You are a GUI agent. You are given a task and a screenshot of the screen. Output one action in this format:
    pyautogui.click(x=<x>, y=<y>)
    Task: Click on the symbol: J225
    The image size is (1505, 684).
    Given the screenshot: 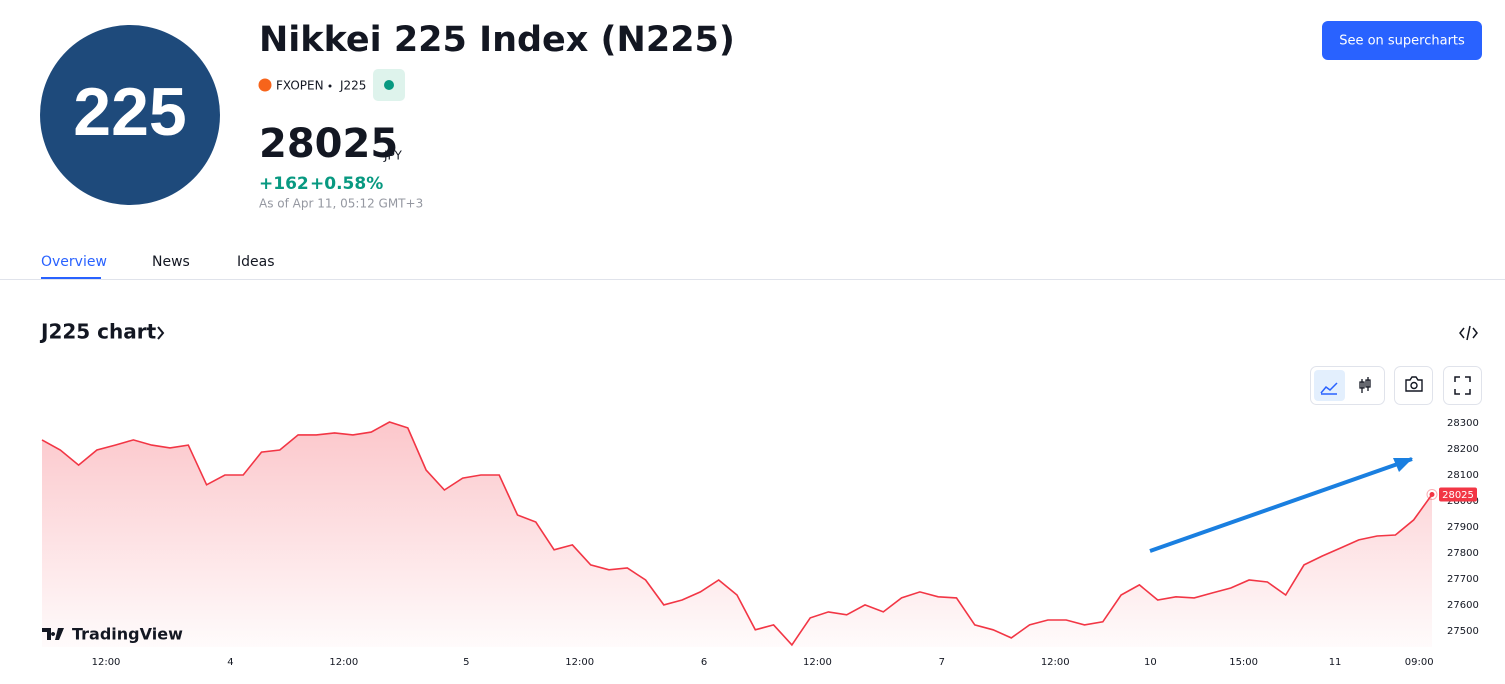 What is the action you would take?
    pyautogui.click(x=352, y=86)
    